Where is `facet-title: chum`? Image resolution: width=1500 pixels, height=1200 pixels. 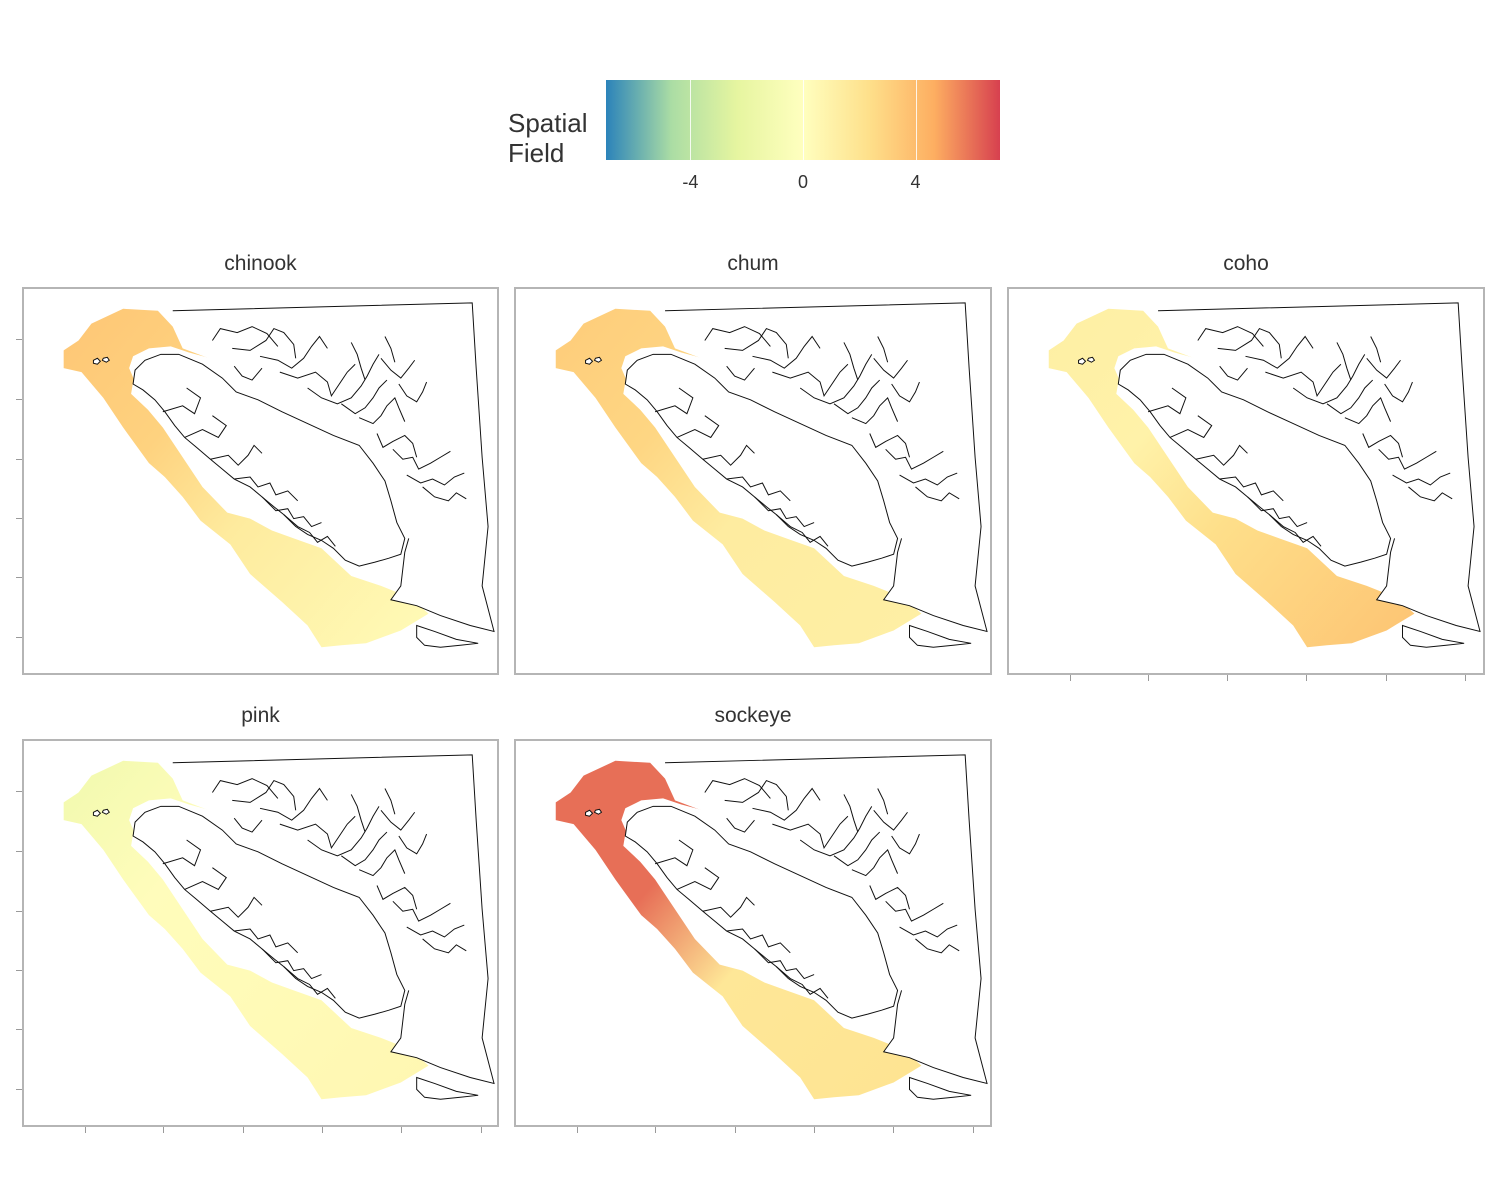 facet-title: chum is located at coordinates (753, 263).